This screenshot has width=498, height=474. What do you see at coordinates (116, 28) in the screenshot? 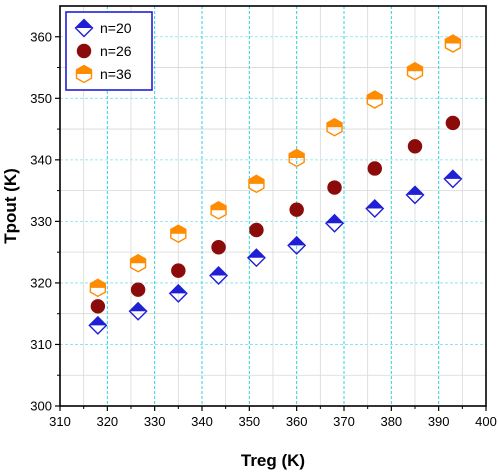
I see `legend-label: n=20` at bounding box center [116, 28].